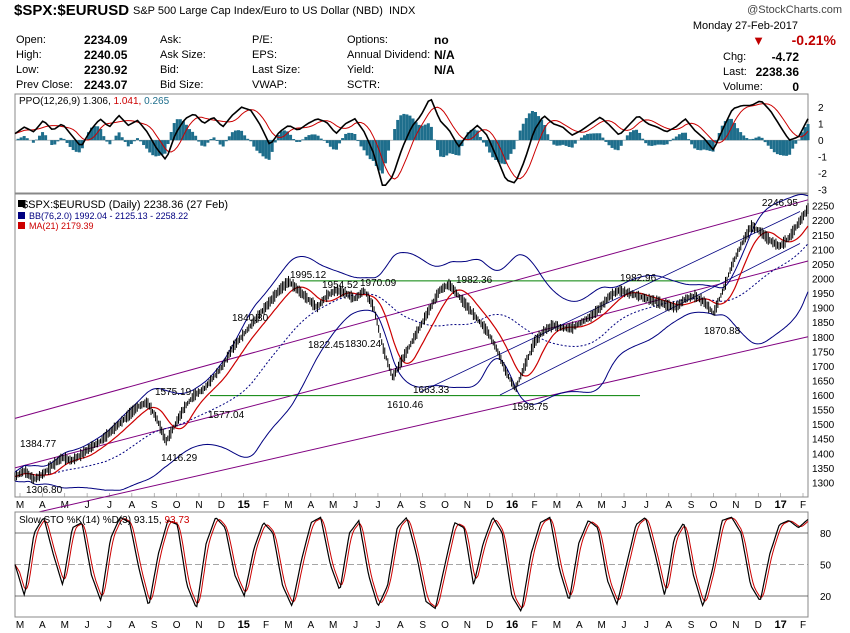 The image size is (850, 633). I want to click on sto-x-label: N, so click(467, 625).